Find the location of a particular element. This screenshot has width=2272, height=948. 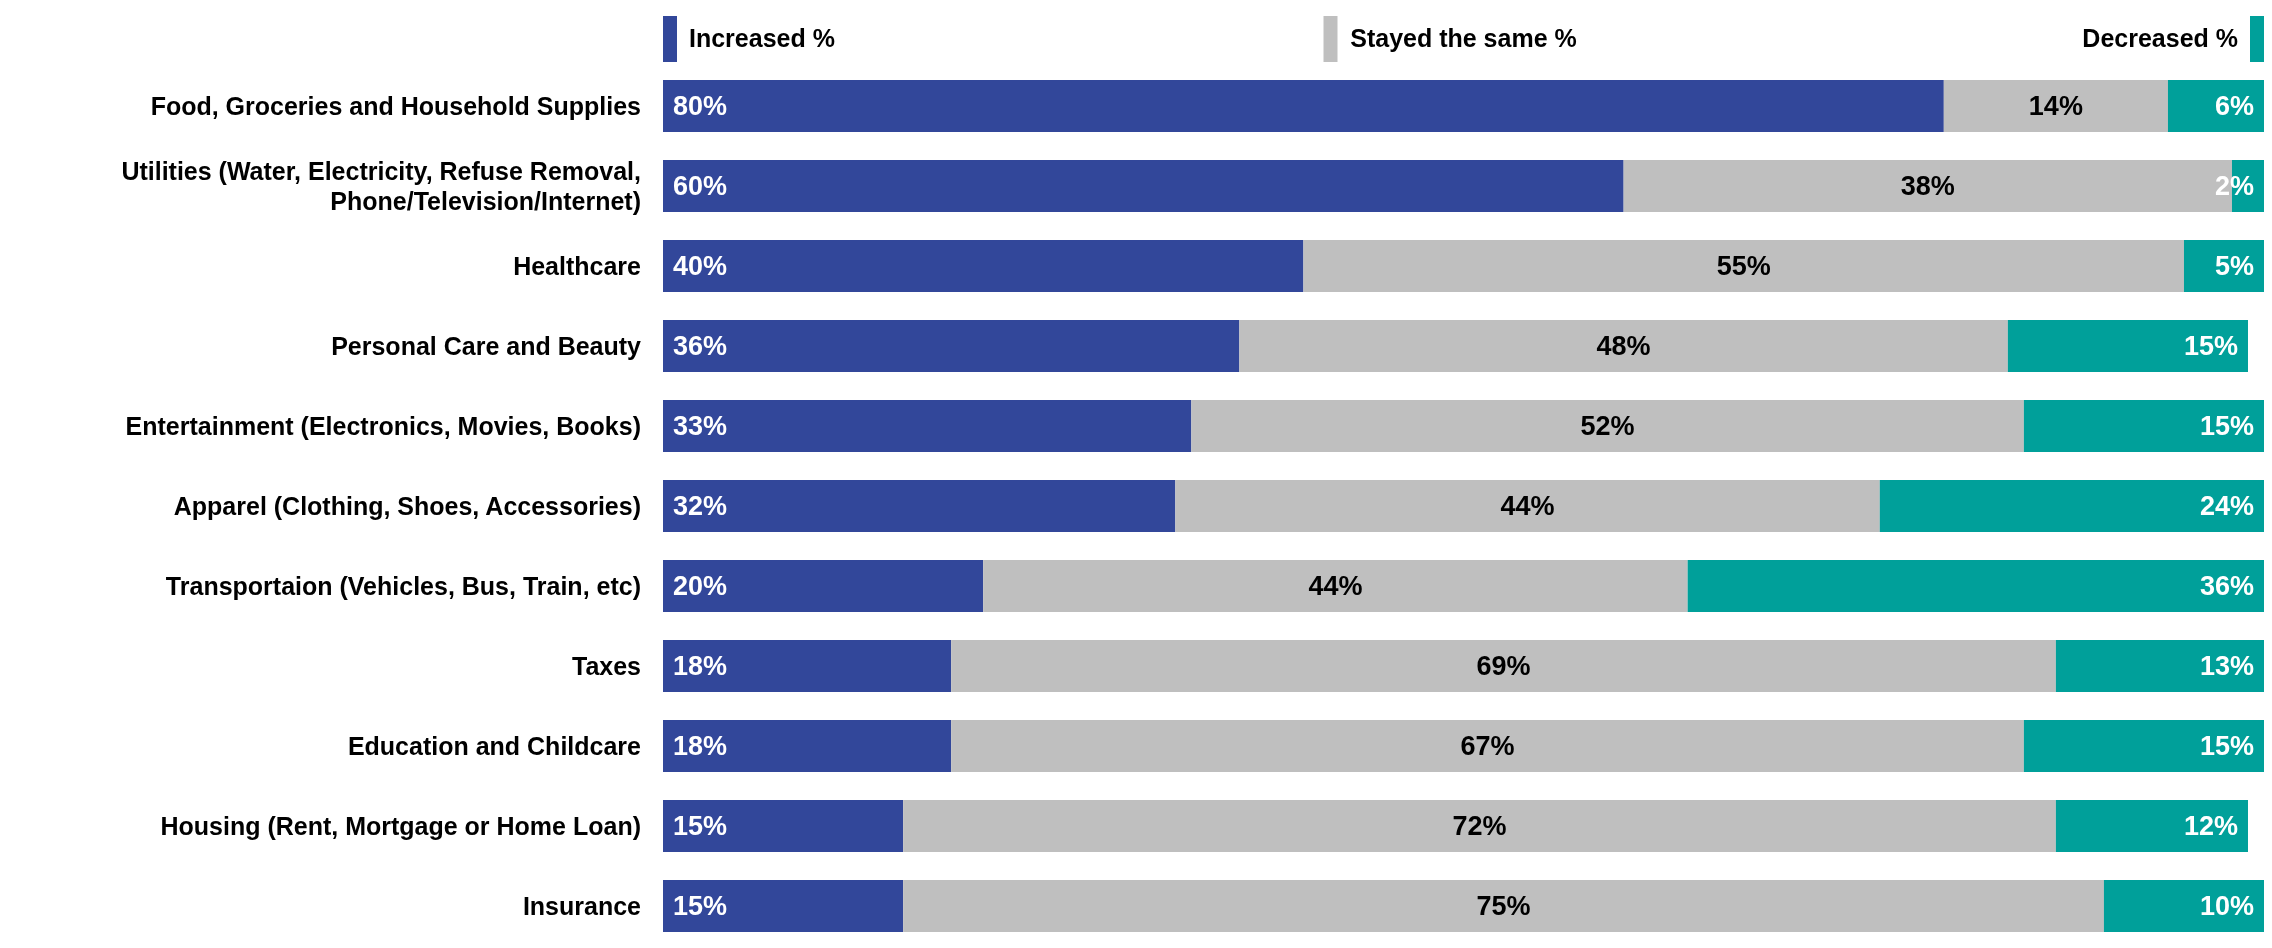

legend-label: Increased % is located at coordinates (762, 37).